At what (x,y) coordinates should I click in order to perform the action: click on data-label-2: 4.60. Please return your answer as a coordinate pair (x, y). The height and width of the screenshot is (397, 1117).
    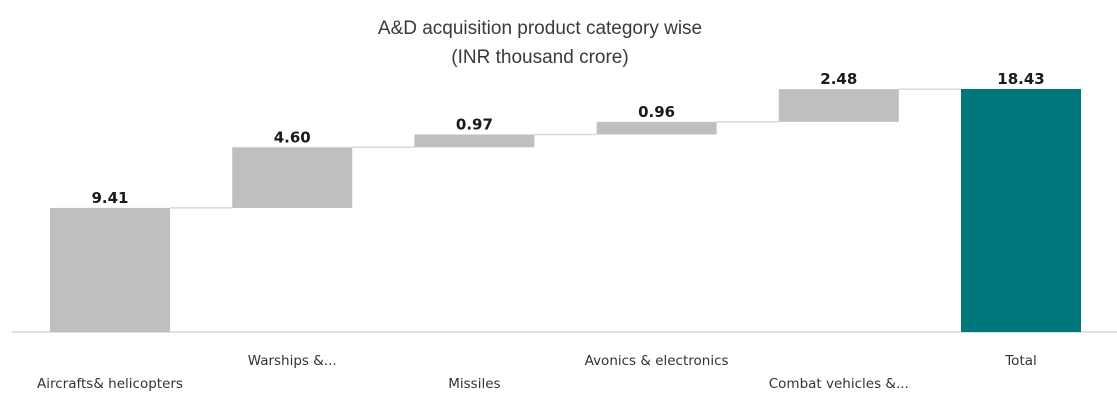
    Looking at the image, I should click on (292, 137).